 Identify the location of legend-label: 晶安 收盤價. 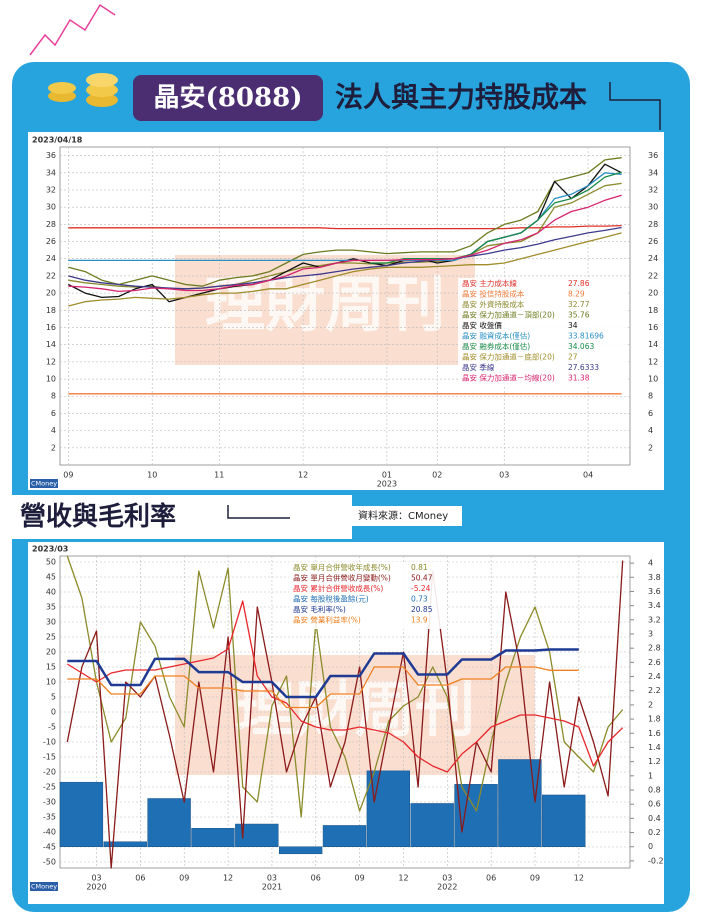
(482, 325).